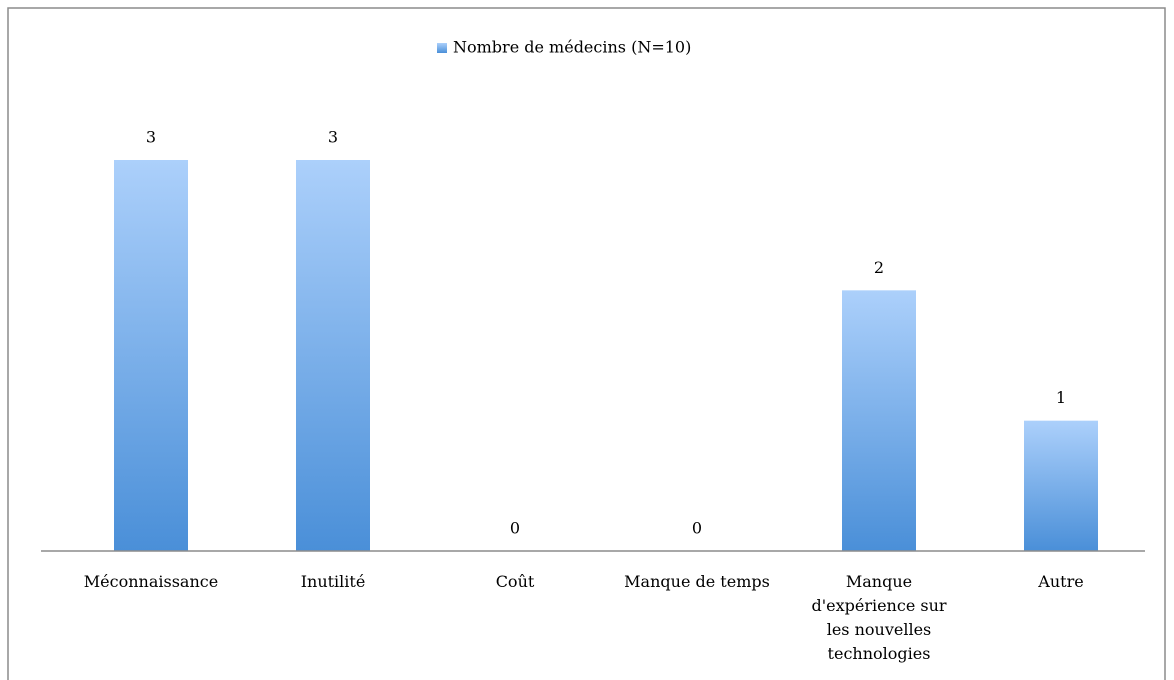 The height and width of the screenshot is (680, 1174). I want to click on legend-label: Nombre de médecins (N=10), so click(572, 47).